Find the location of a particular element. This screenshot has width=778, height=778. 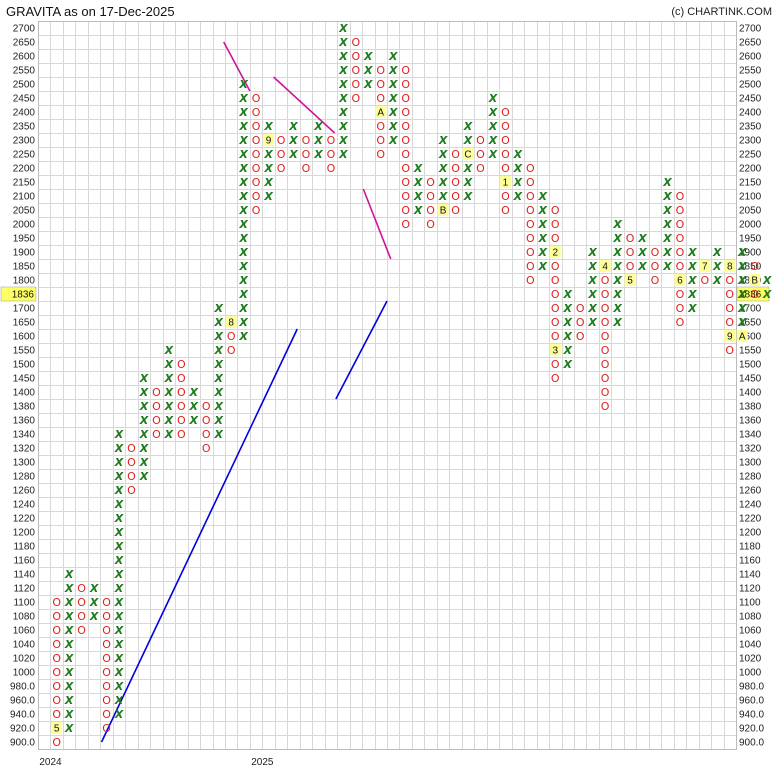

y-tick-label-right: 2350 is located at coordinates (750, 127).